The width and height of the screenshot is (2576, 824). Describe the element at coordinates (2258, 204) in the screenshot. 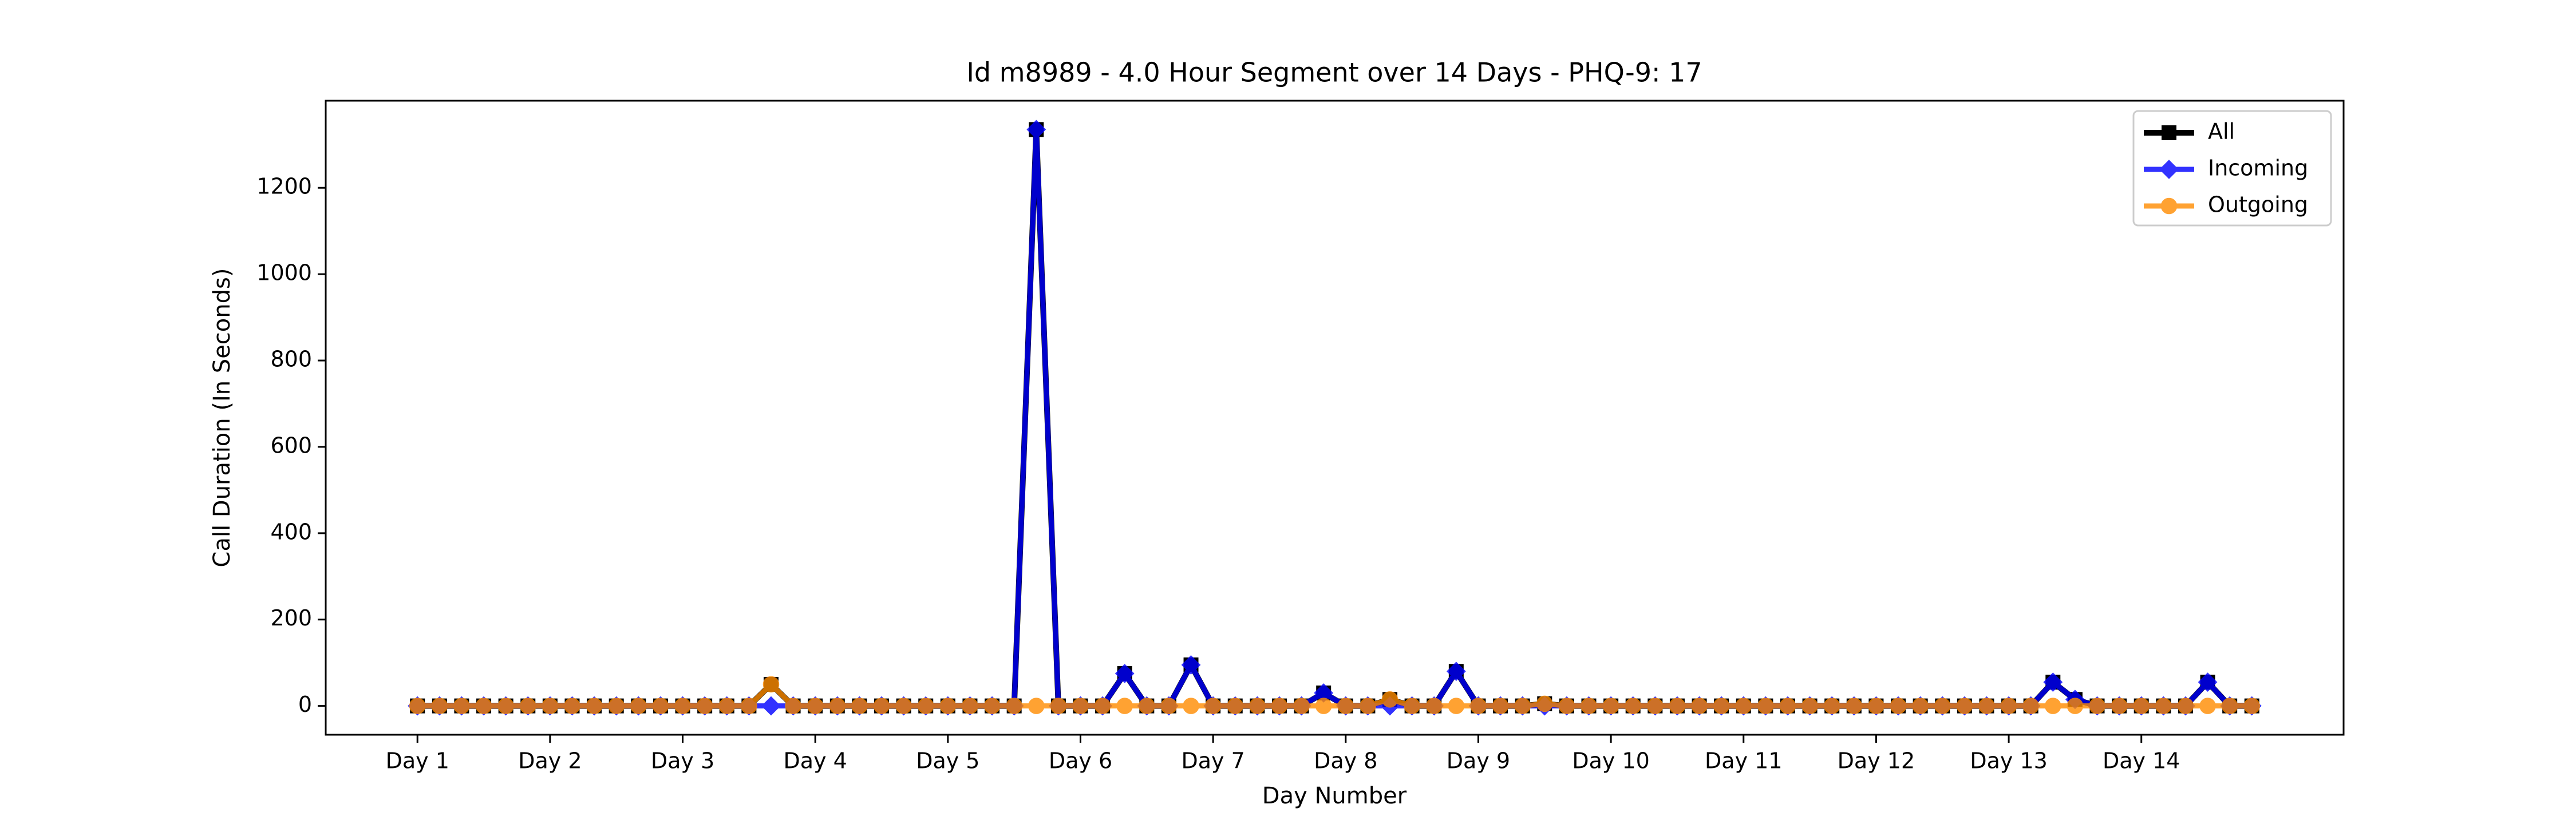

I see `legend-label: Outgoing` at that location.